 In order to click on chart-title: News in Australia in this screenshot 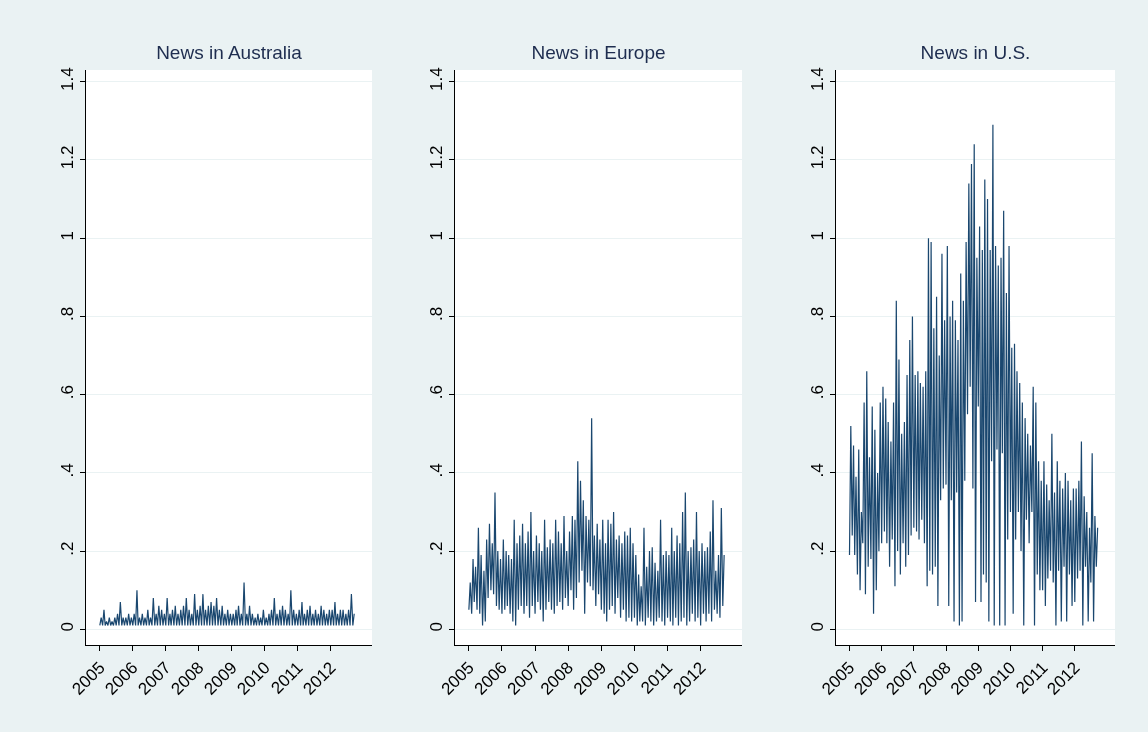, I will do `click(229, 52)`.